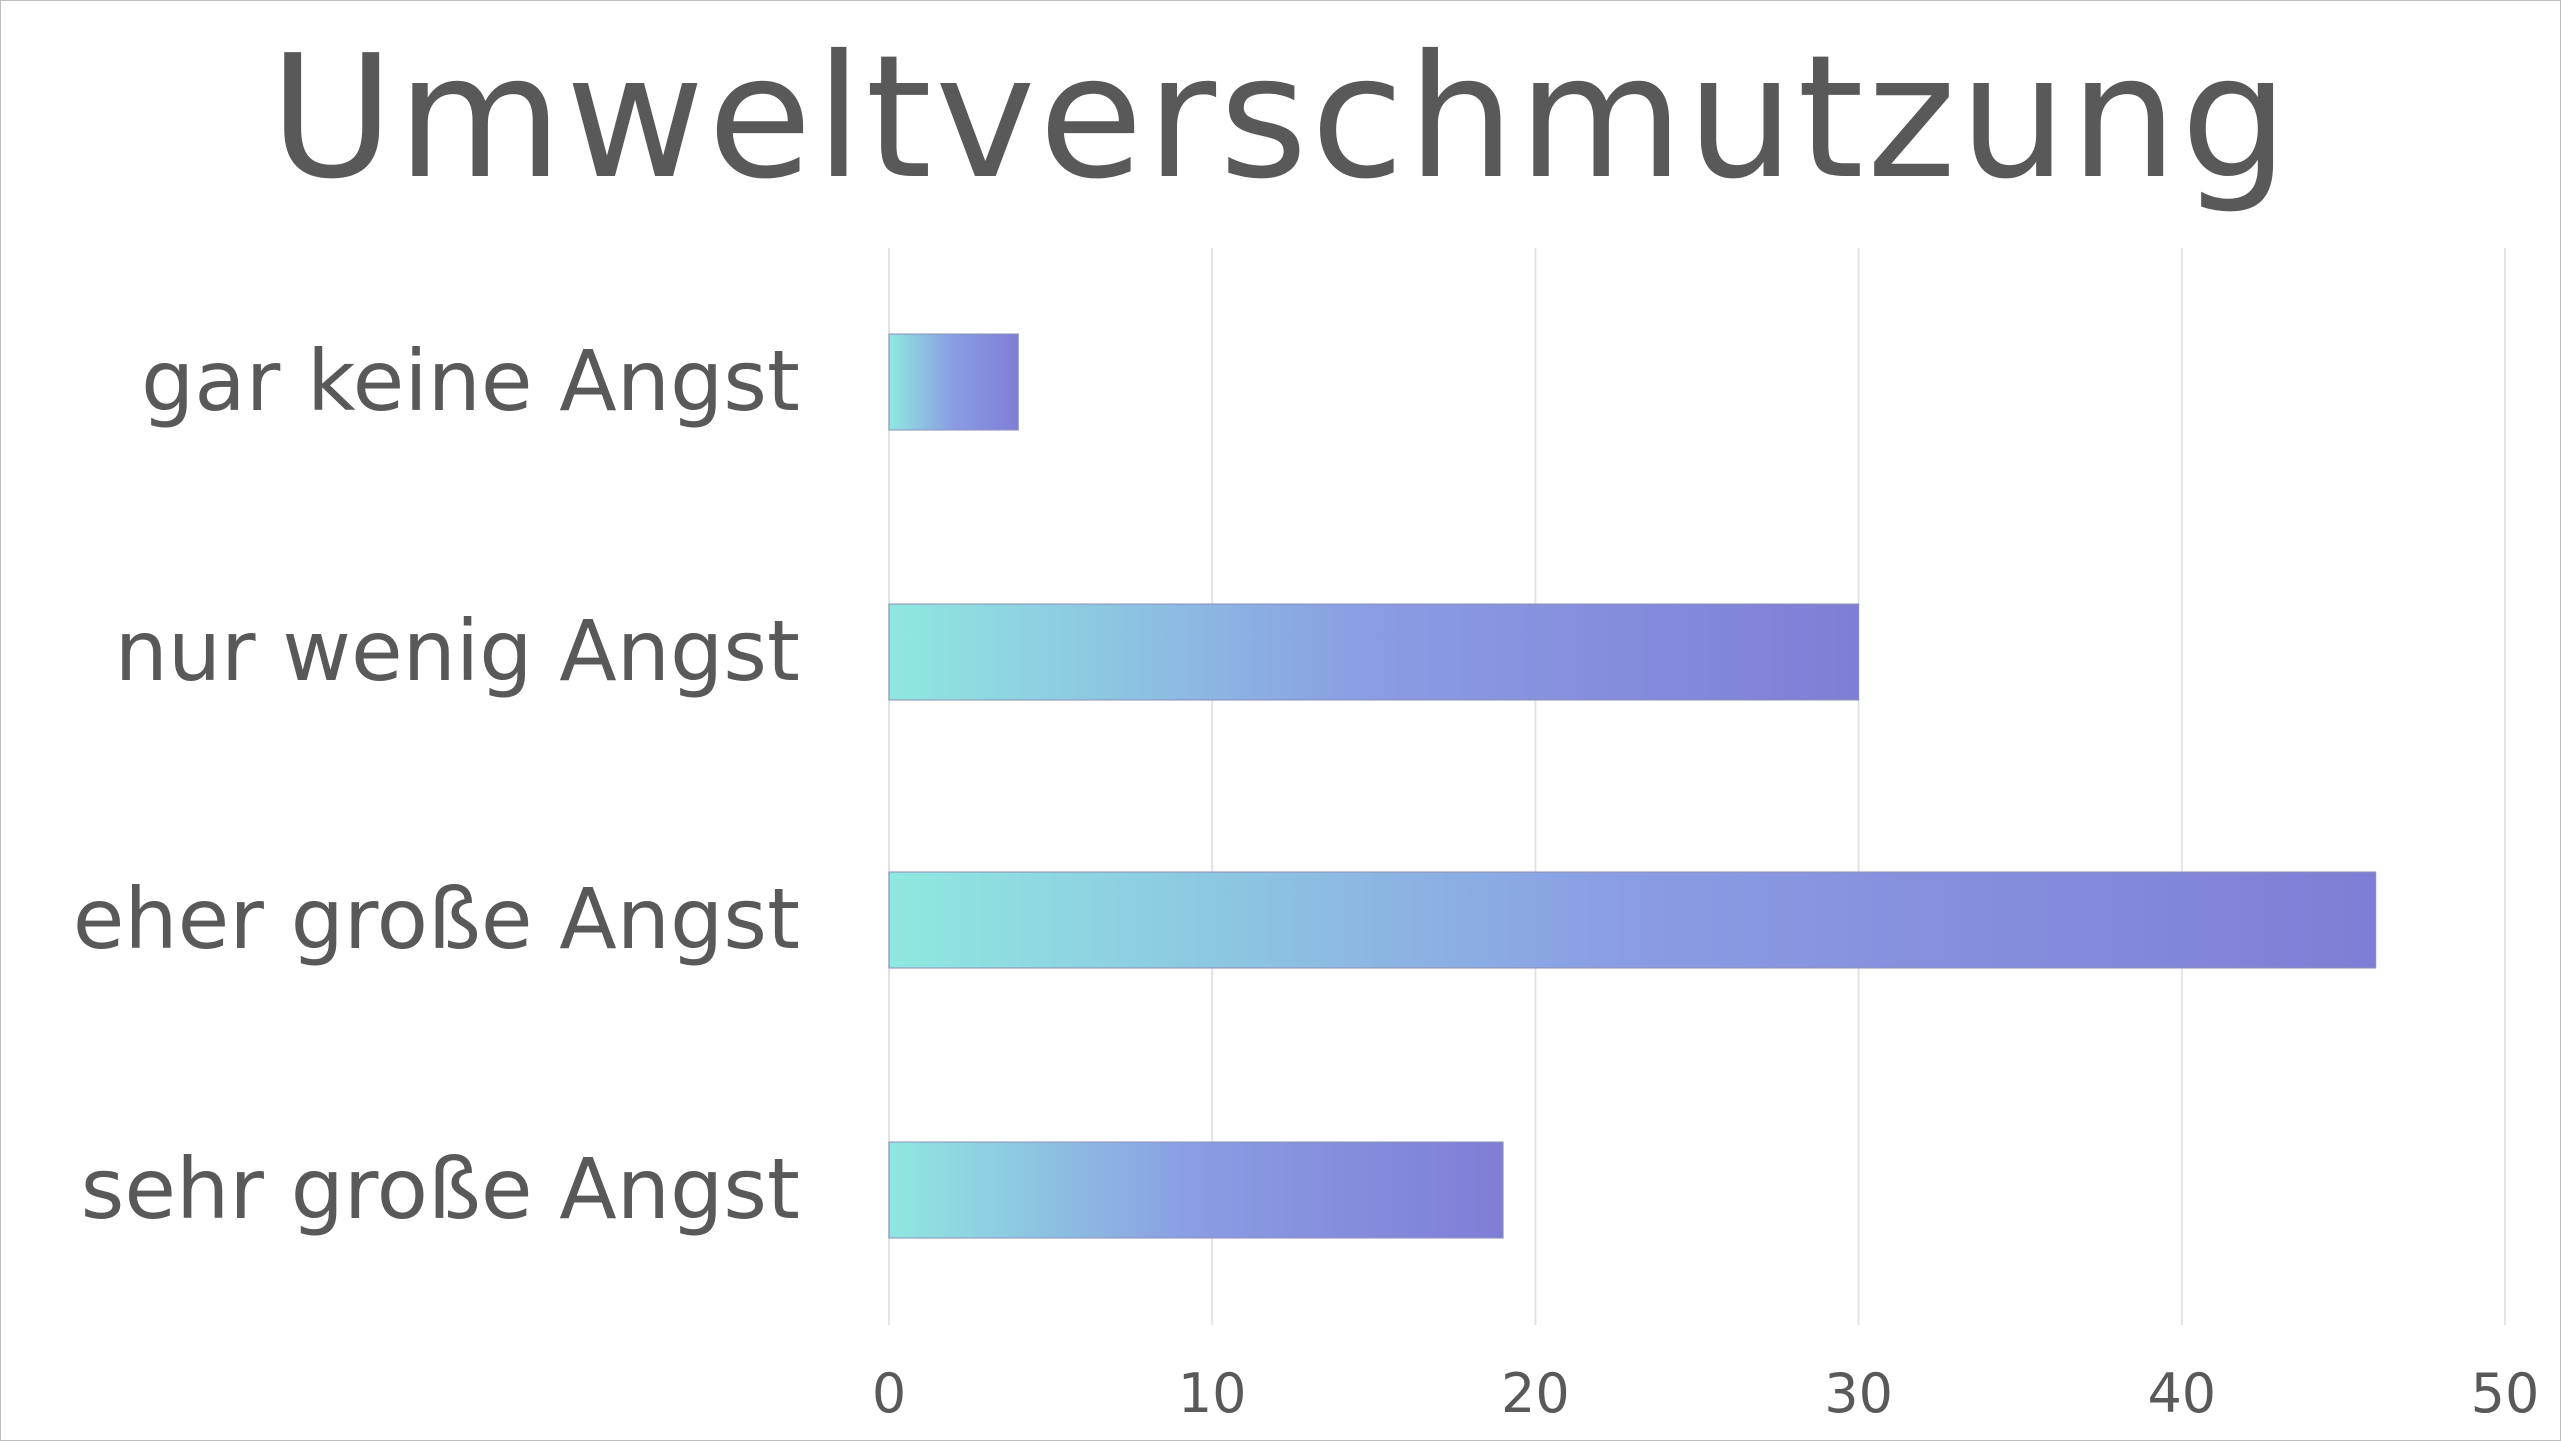 The height and width of the screenshot is (1441, 2561). I want to click on x-tick-label: 10, so click(1212, 1393).